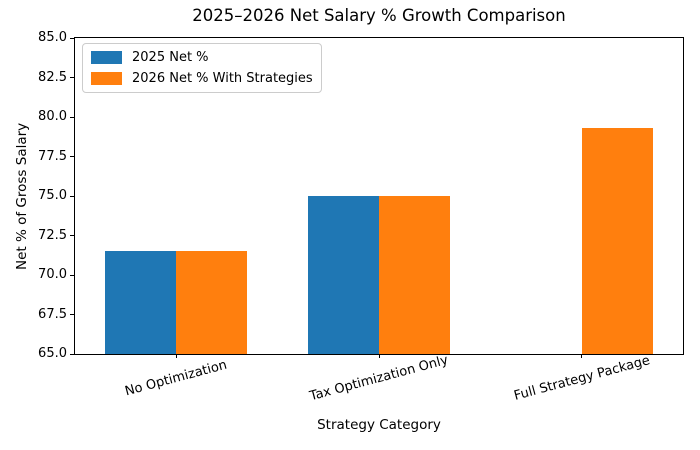 The image size is (700, 450). Describe the element at coordinates (379, 425) in the screenshot. I see `x-axis-label: Strategy Category` at that location.